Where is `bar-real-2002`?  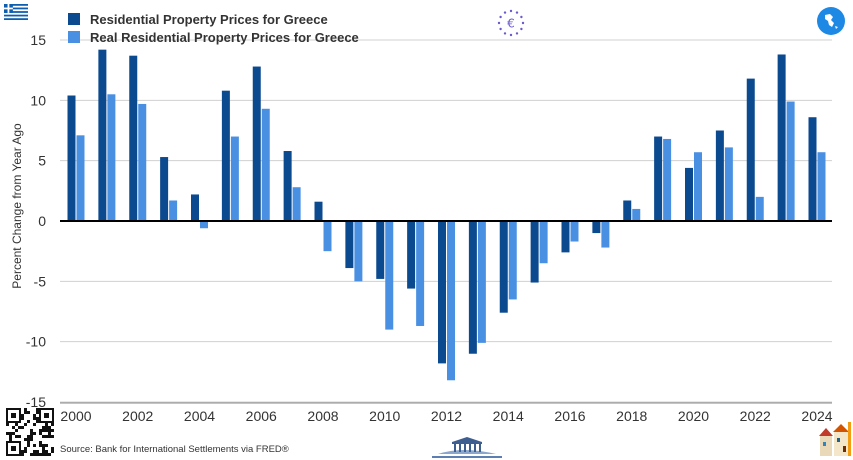 bar-real-2002 is located at coordinates (142, 162).